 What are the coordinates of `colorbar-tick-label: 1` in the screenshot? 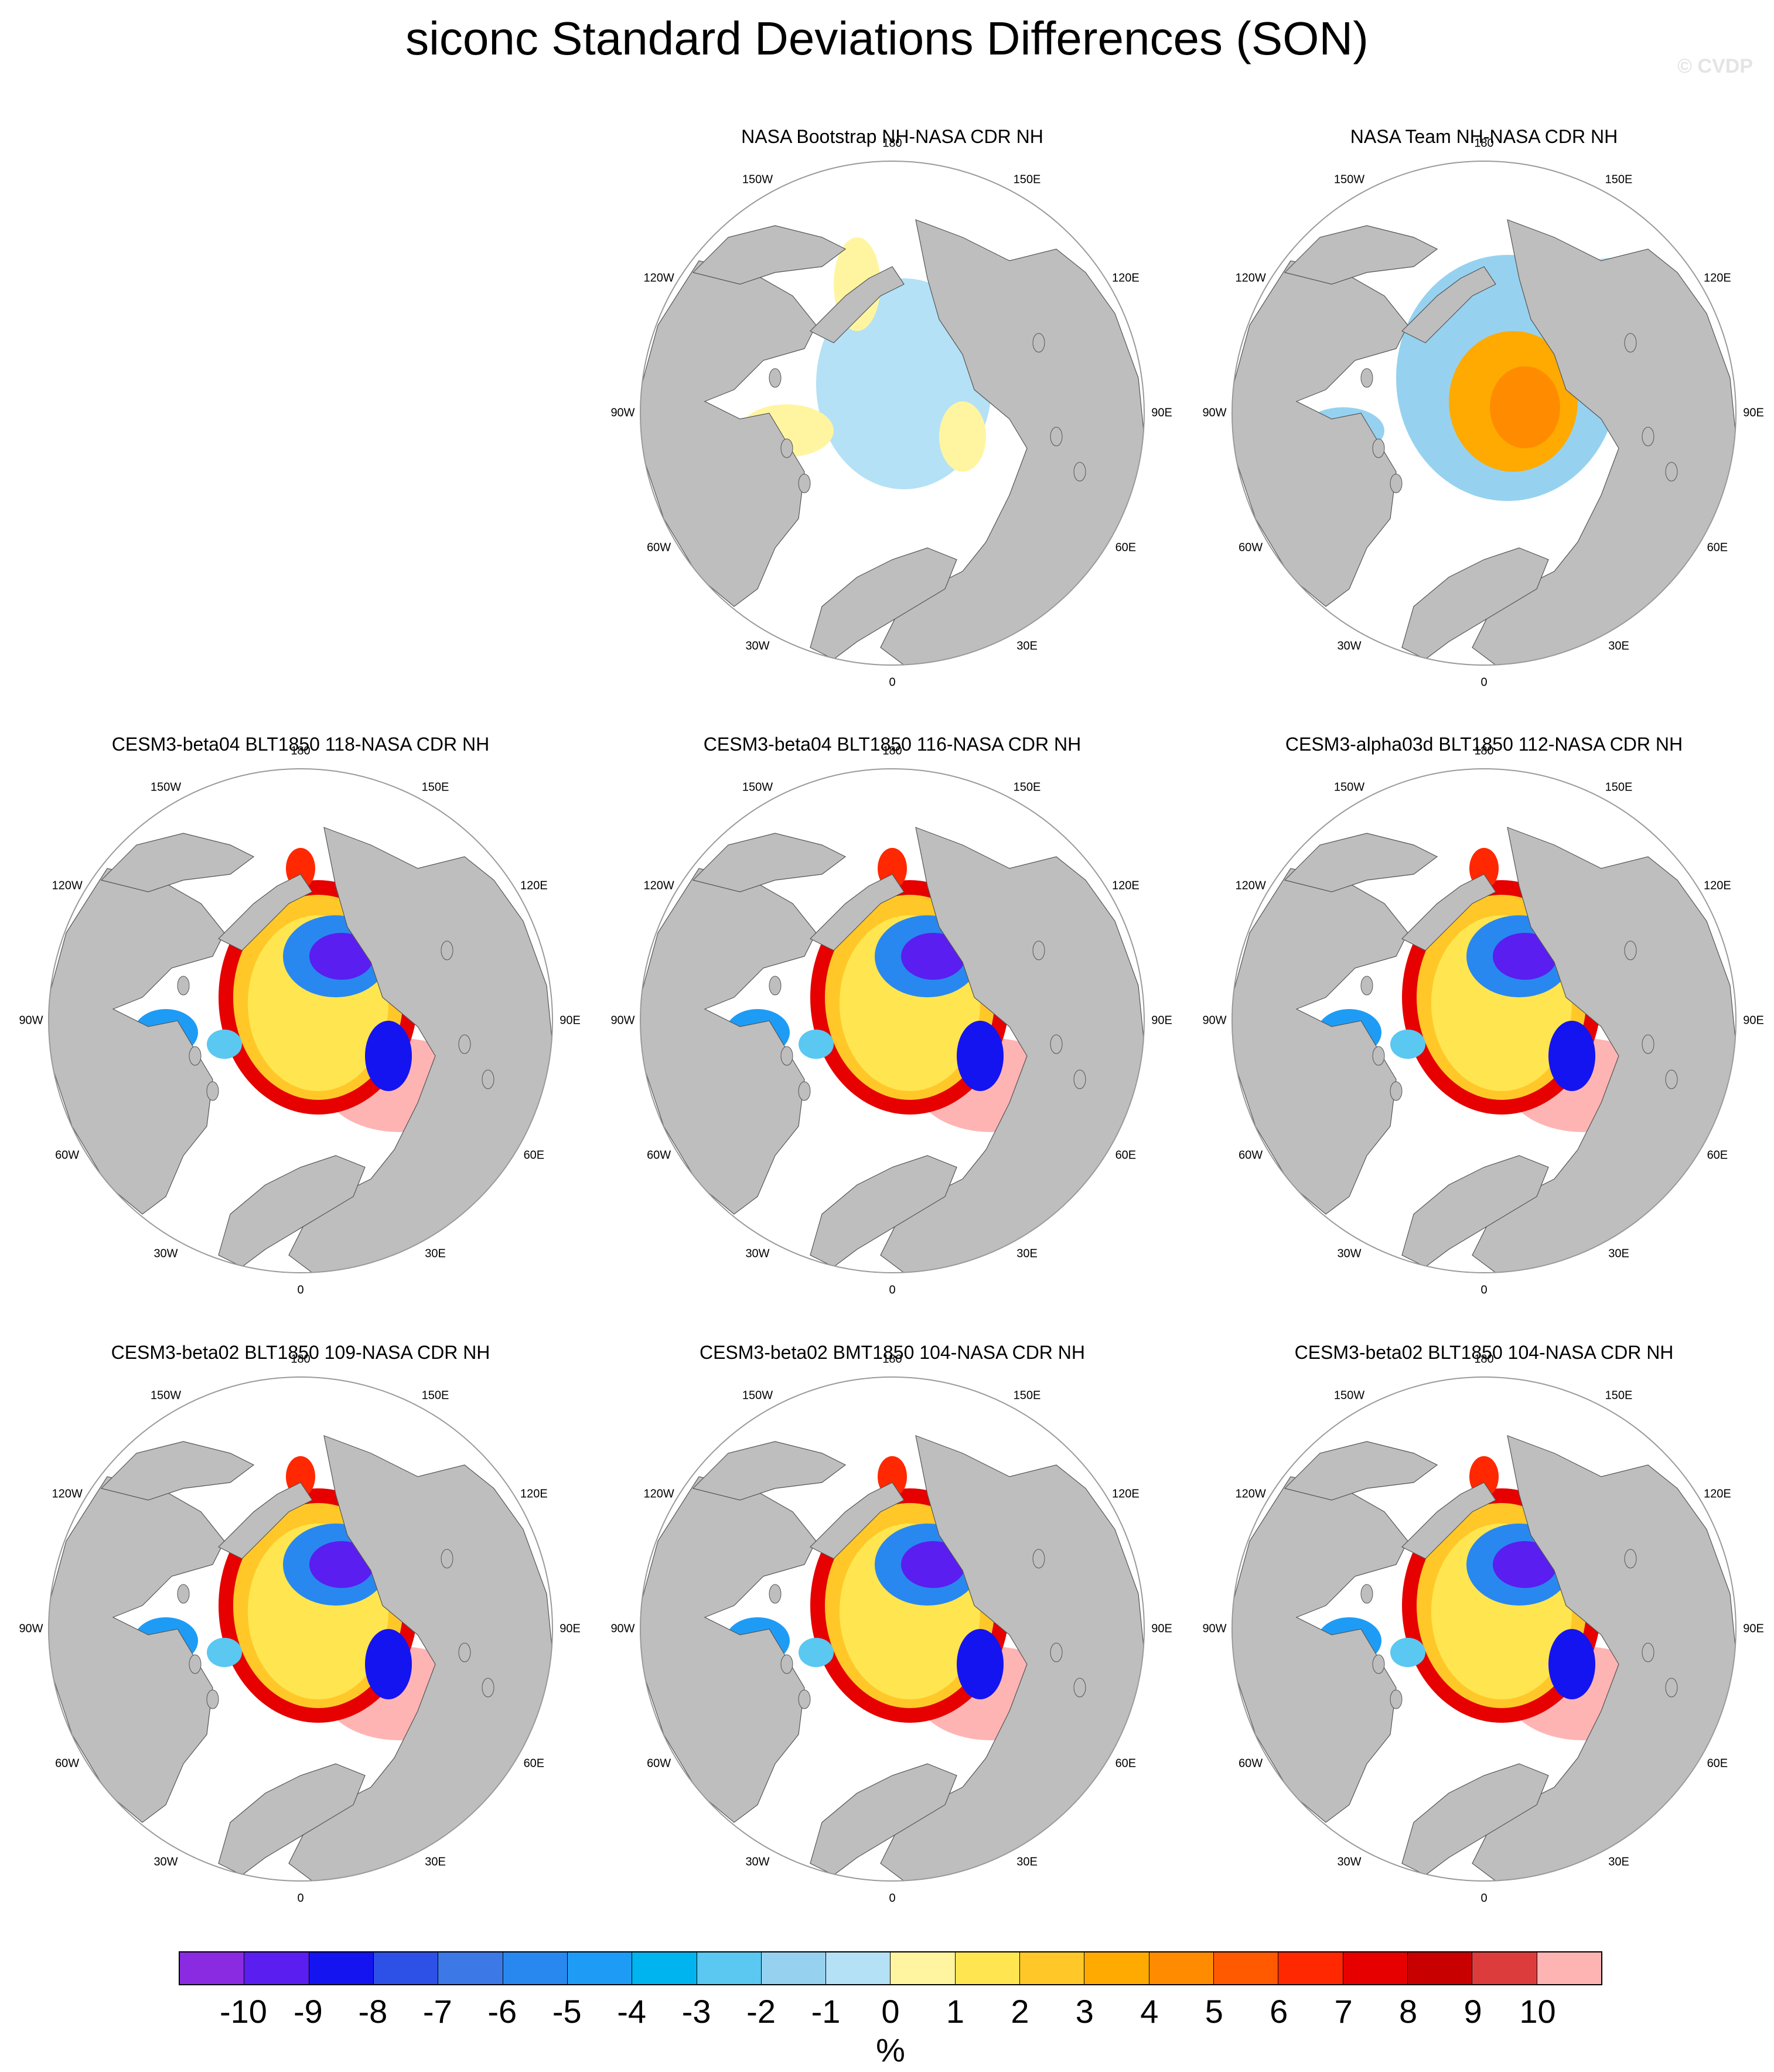 It's located at (955, 2011).